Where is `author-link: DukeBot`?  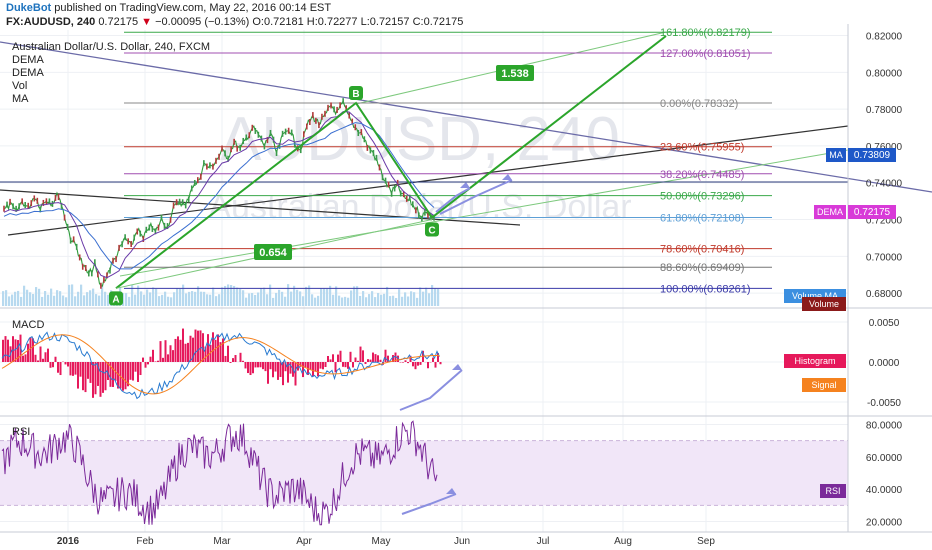
author-link: DukeBot is located at coordinates (29, 8).